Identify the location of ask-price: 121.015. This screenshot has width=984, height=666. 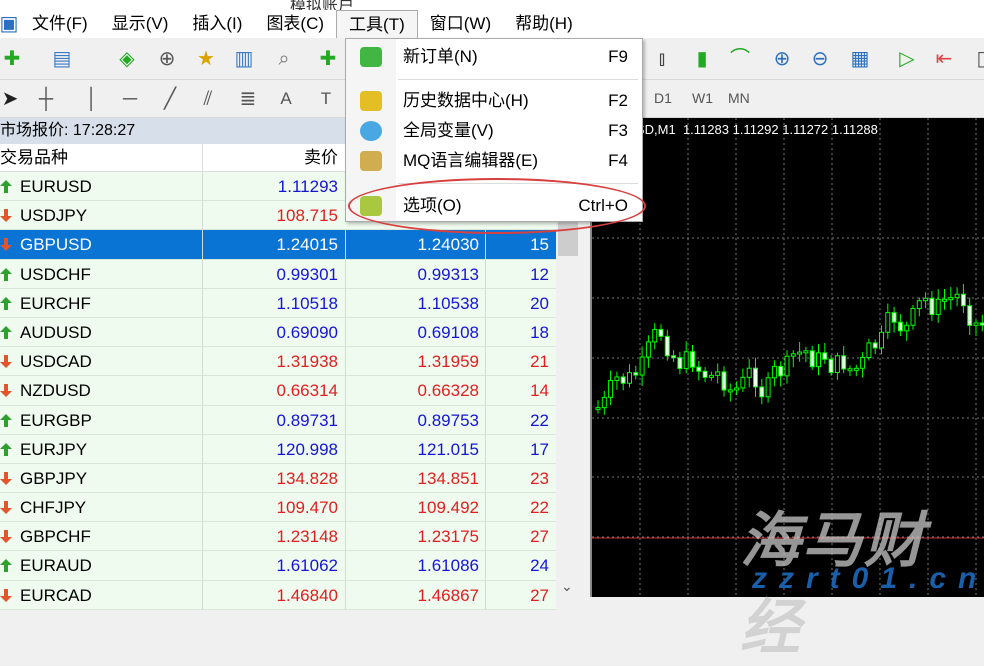
(412, 449).